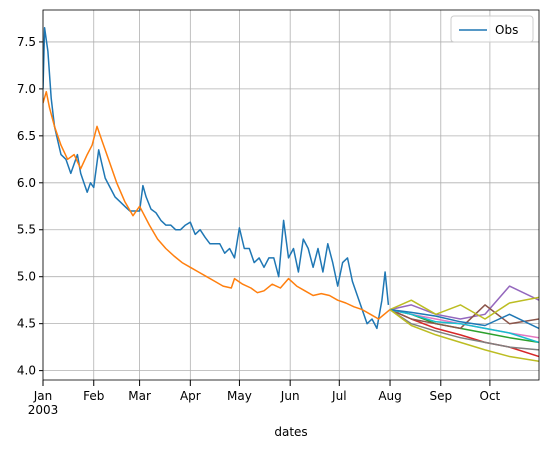 This screenshot has height=453, width=547. What do you see at coordinates (290, 396) in the screenshot?
I see `x-tick-label: Jun` at bounding box center [290, 396].